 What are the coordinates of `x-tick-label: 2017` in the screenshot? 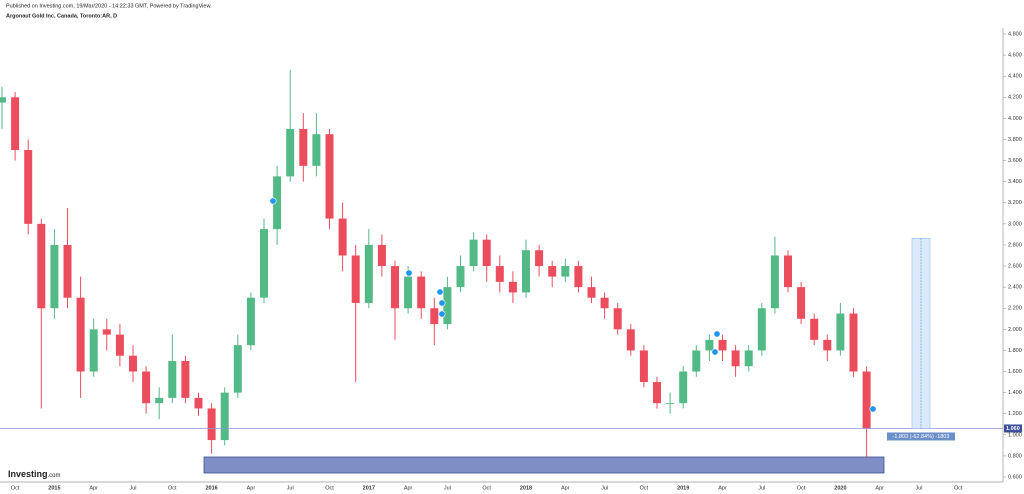 It's located at (369, 488).